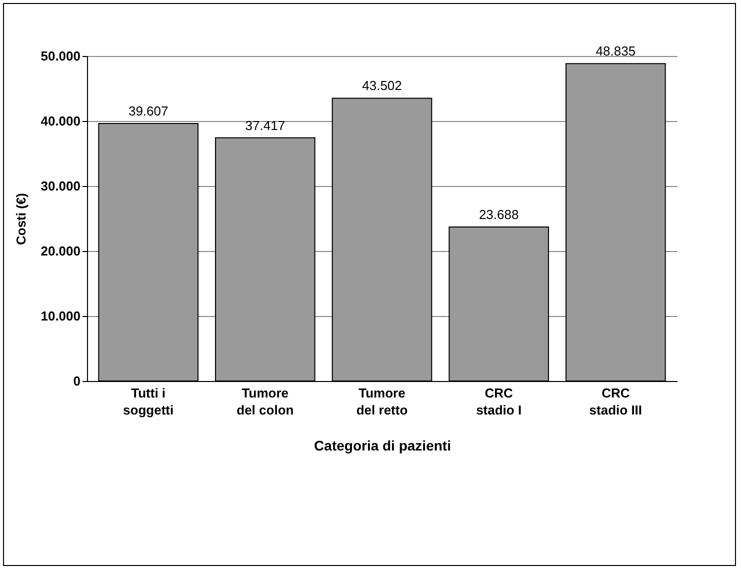  What do you see at coordinates (616, 51) in the screenshot?
I see `data-label: 48.835` at bounding box center [616, 51].